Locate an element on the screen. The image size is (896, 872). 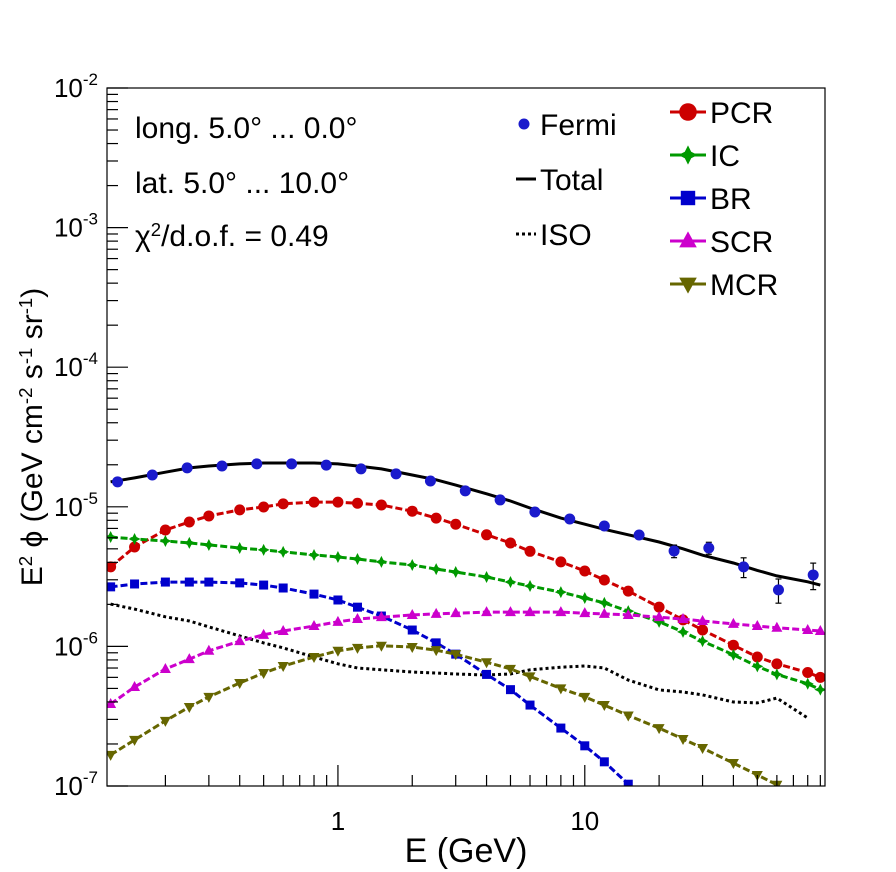
y-tick-label: 10⁻² is located at coordinates (76, 86).